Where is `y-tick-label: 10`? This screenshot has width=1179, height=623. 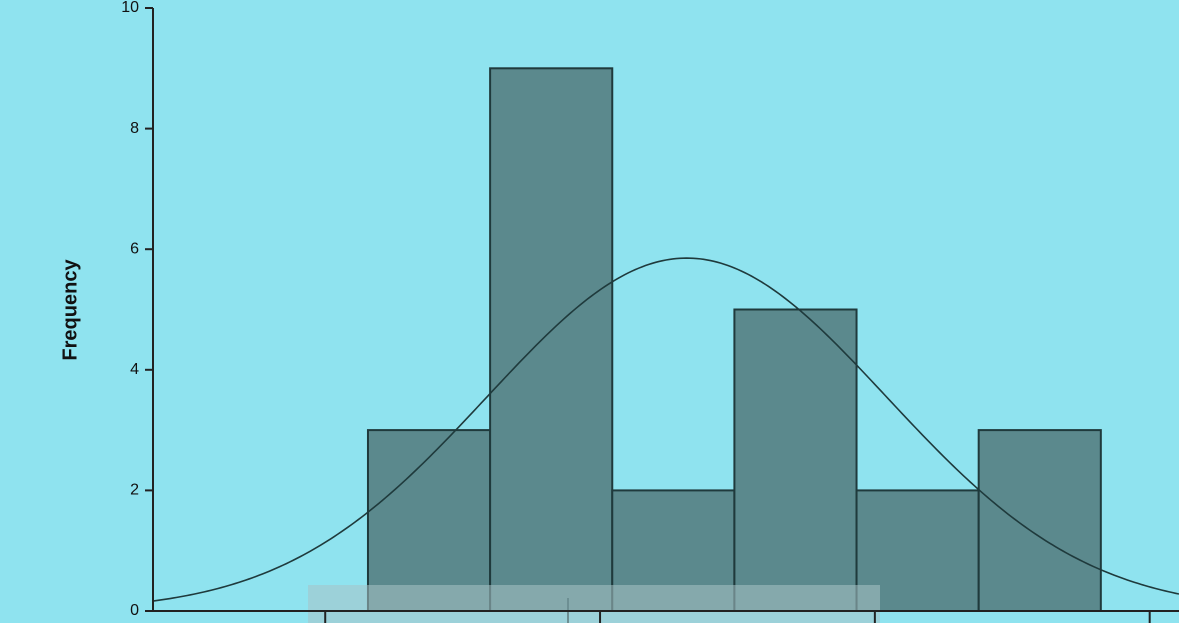 y-tick-label: 10 is located at coordinates (130, 8).